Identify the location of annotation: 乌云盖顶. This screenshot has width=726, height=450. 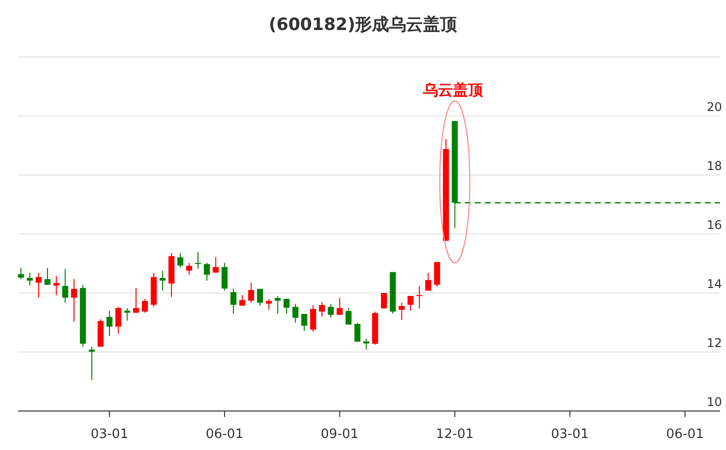
(453, 90).